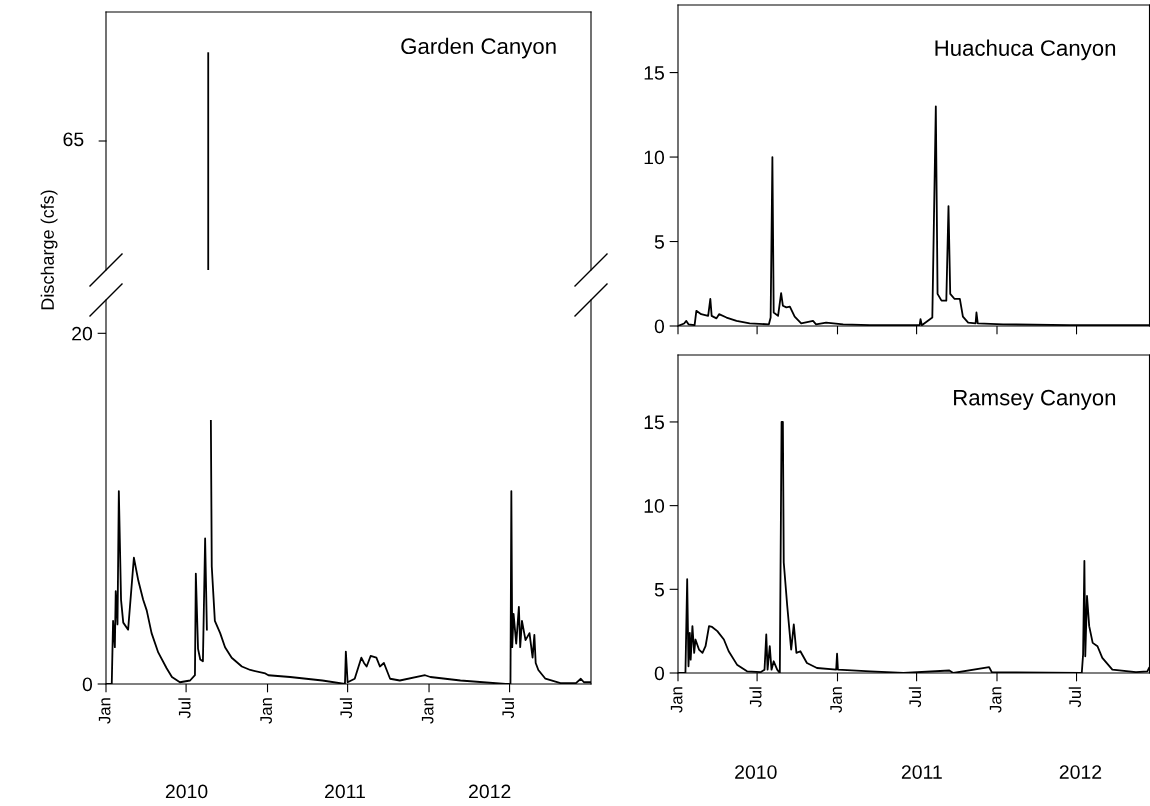 The width and height of the screenshot is (1150, 806). Describe the element at coordinates (49, 250) in the screenshot. I see `y-axis-title: Discharge (cfs)` at that location.